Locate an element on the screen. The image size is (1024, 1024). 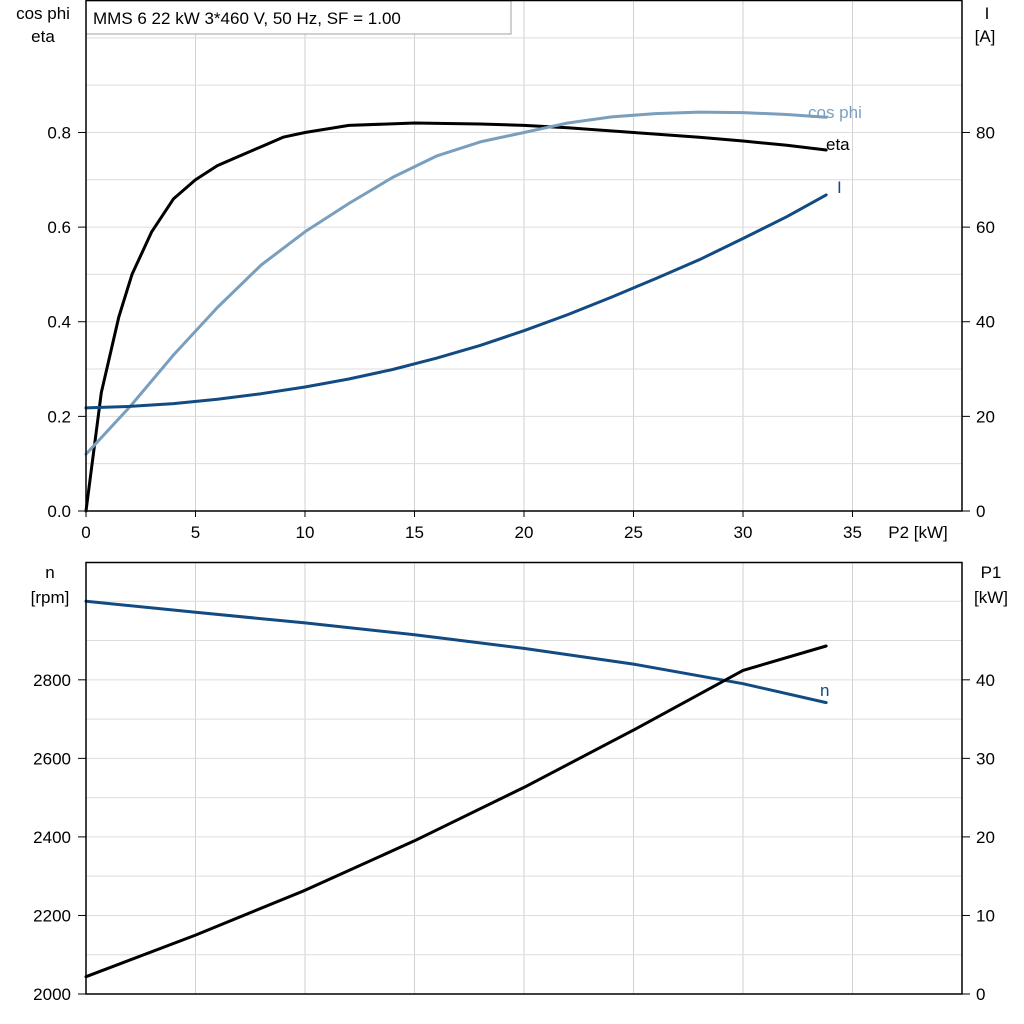
x-tick-label: 30 is located at coordinates (743, 532).